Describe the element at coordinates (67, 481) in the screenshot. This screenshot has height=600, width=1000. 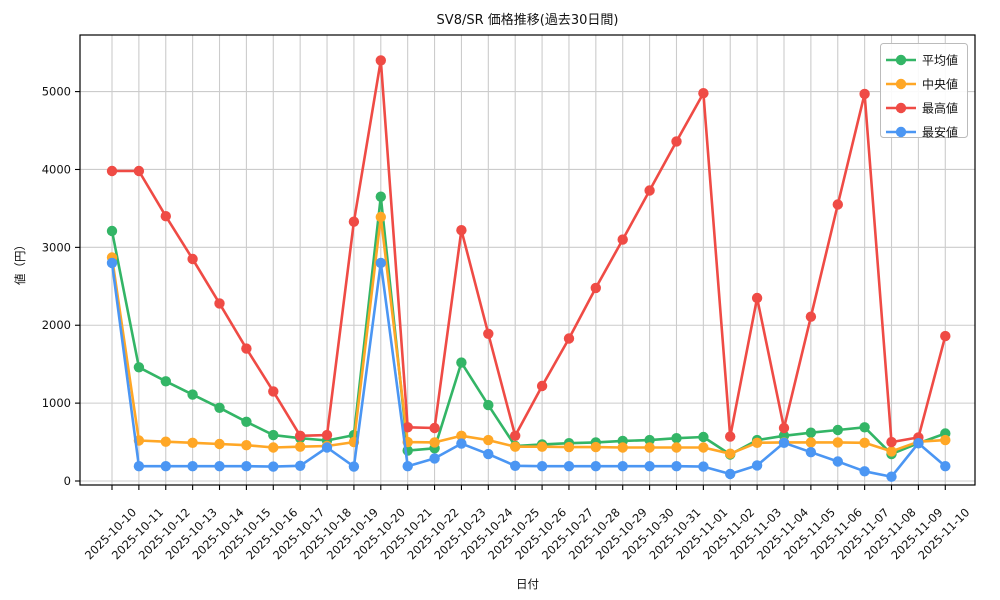
I see `y-tick-label: 0` at that location.